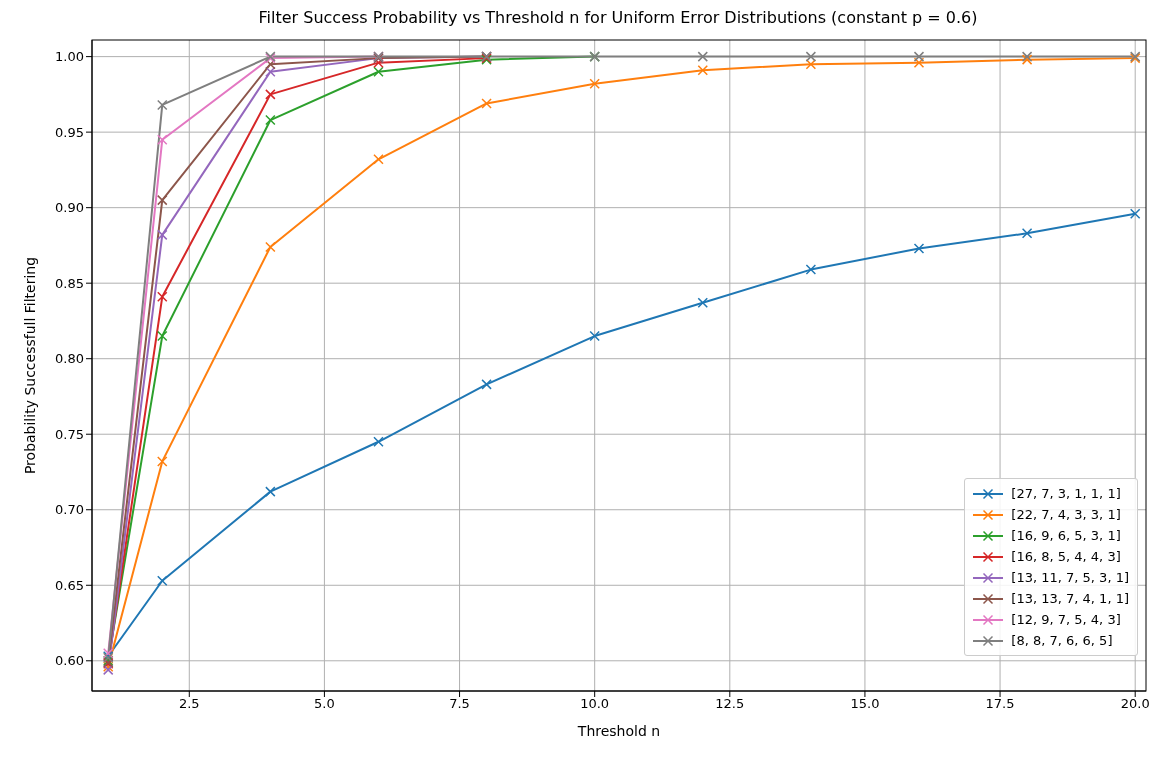 The width and height of the screenshot is (1157, 760). Describe the element at coordinates (1066, 535) in the screenshot. I see `legend-label: [16, 9, 6, 5, 3, 1]` at that location.